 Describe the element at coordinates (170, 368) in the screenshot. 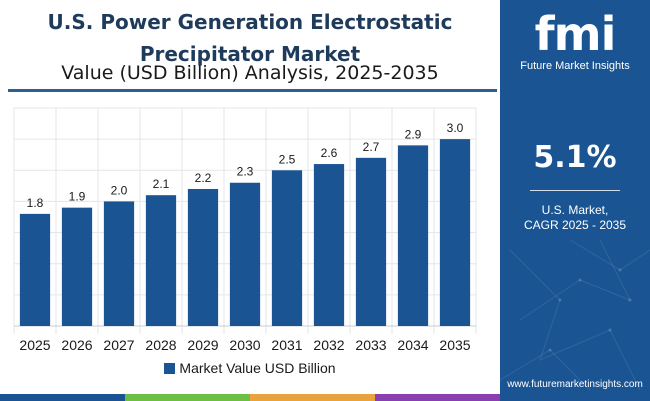

I see `legend-swatch` at that location.